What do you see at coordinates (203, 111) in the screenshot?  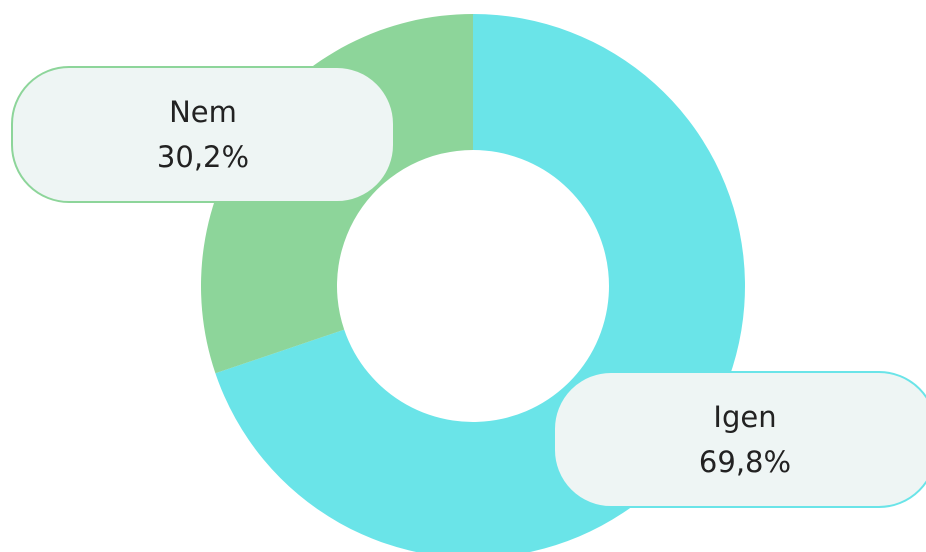 I see `data-label-nem-category: Nem` at bounding box center [203, 111].